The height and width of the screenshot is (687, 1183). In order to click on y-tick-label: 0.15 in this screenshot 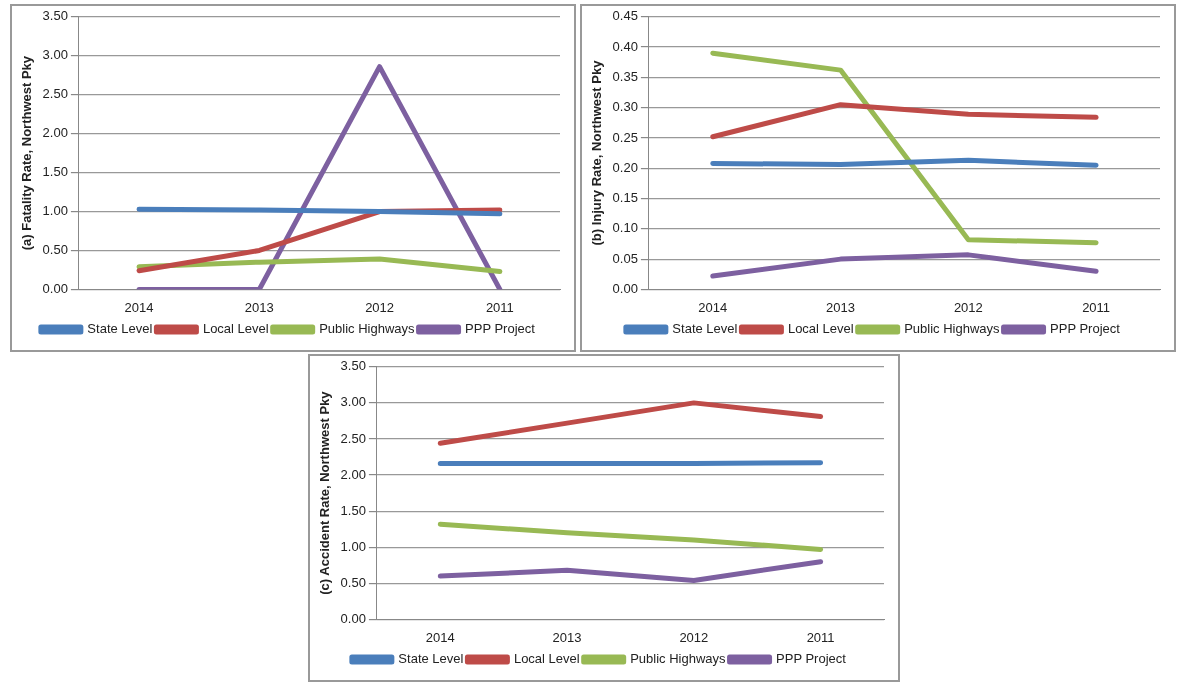, I will do `click(625, 198)`.